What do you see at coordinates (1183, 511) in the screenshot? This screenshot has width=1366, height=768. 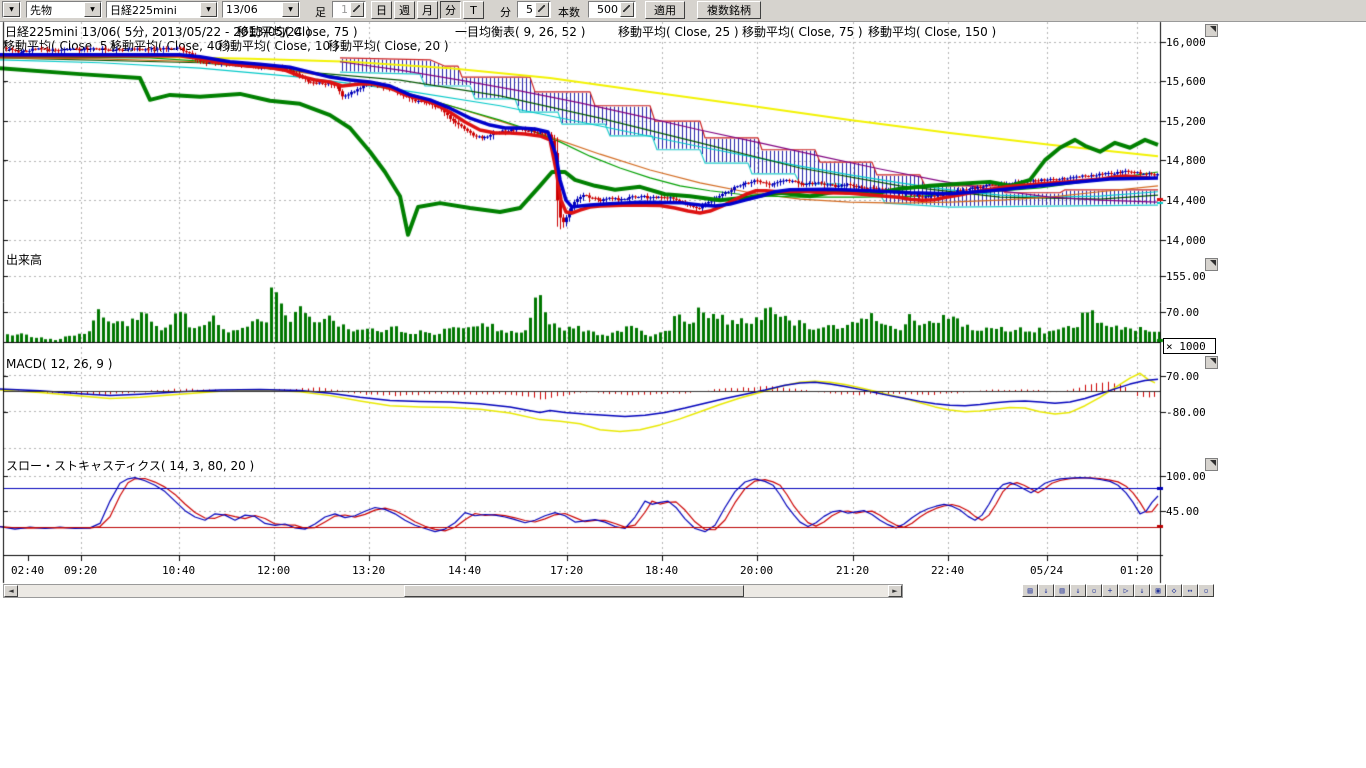 I see `stoch-tick-label: 45.00` at bounding box center [1183, 511].